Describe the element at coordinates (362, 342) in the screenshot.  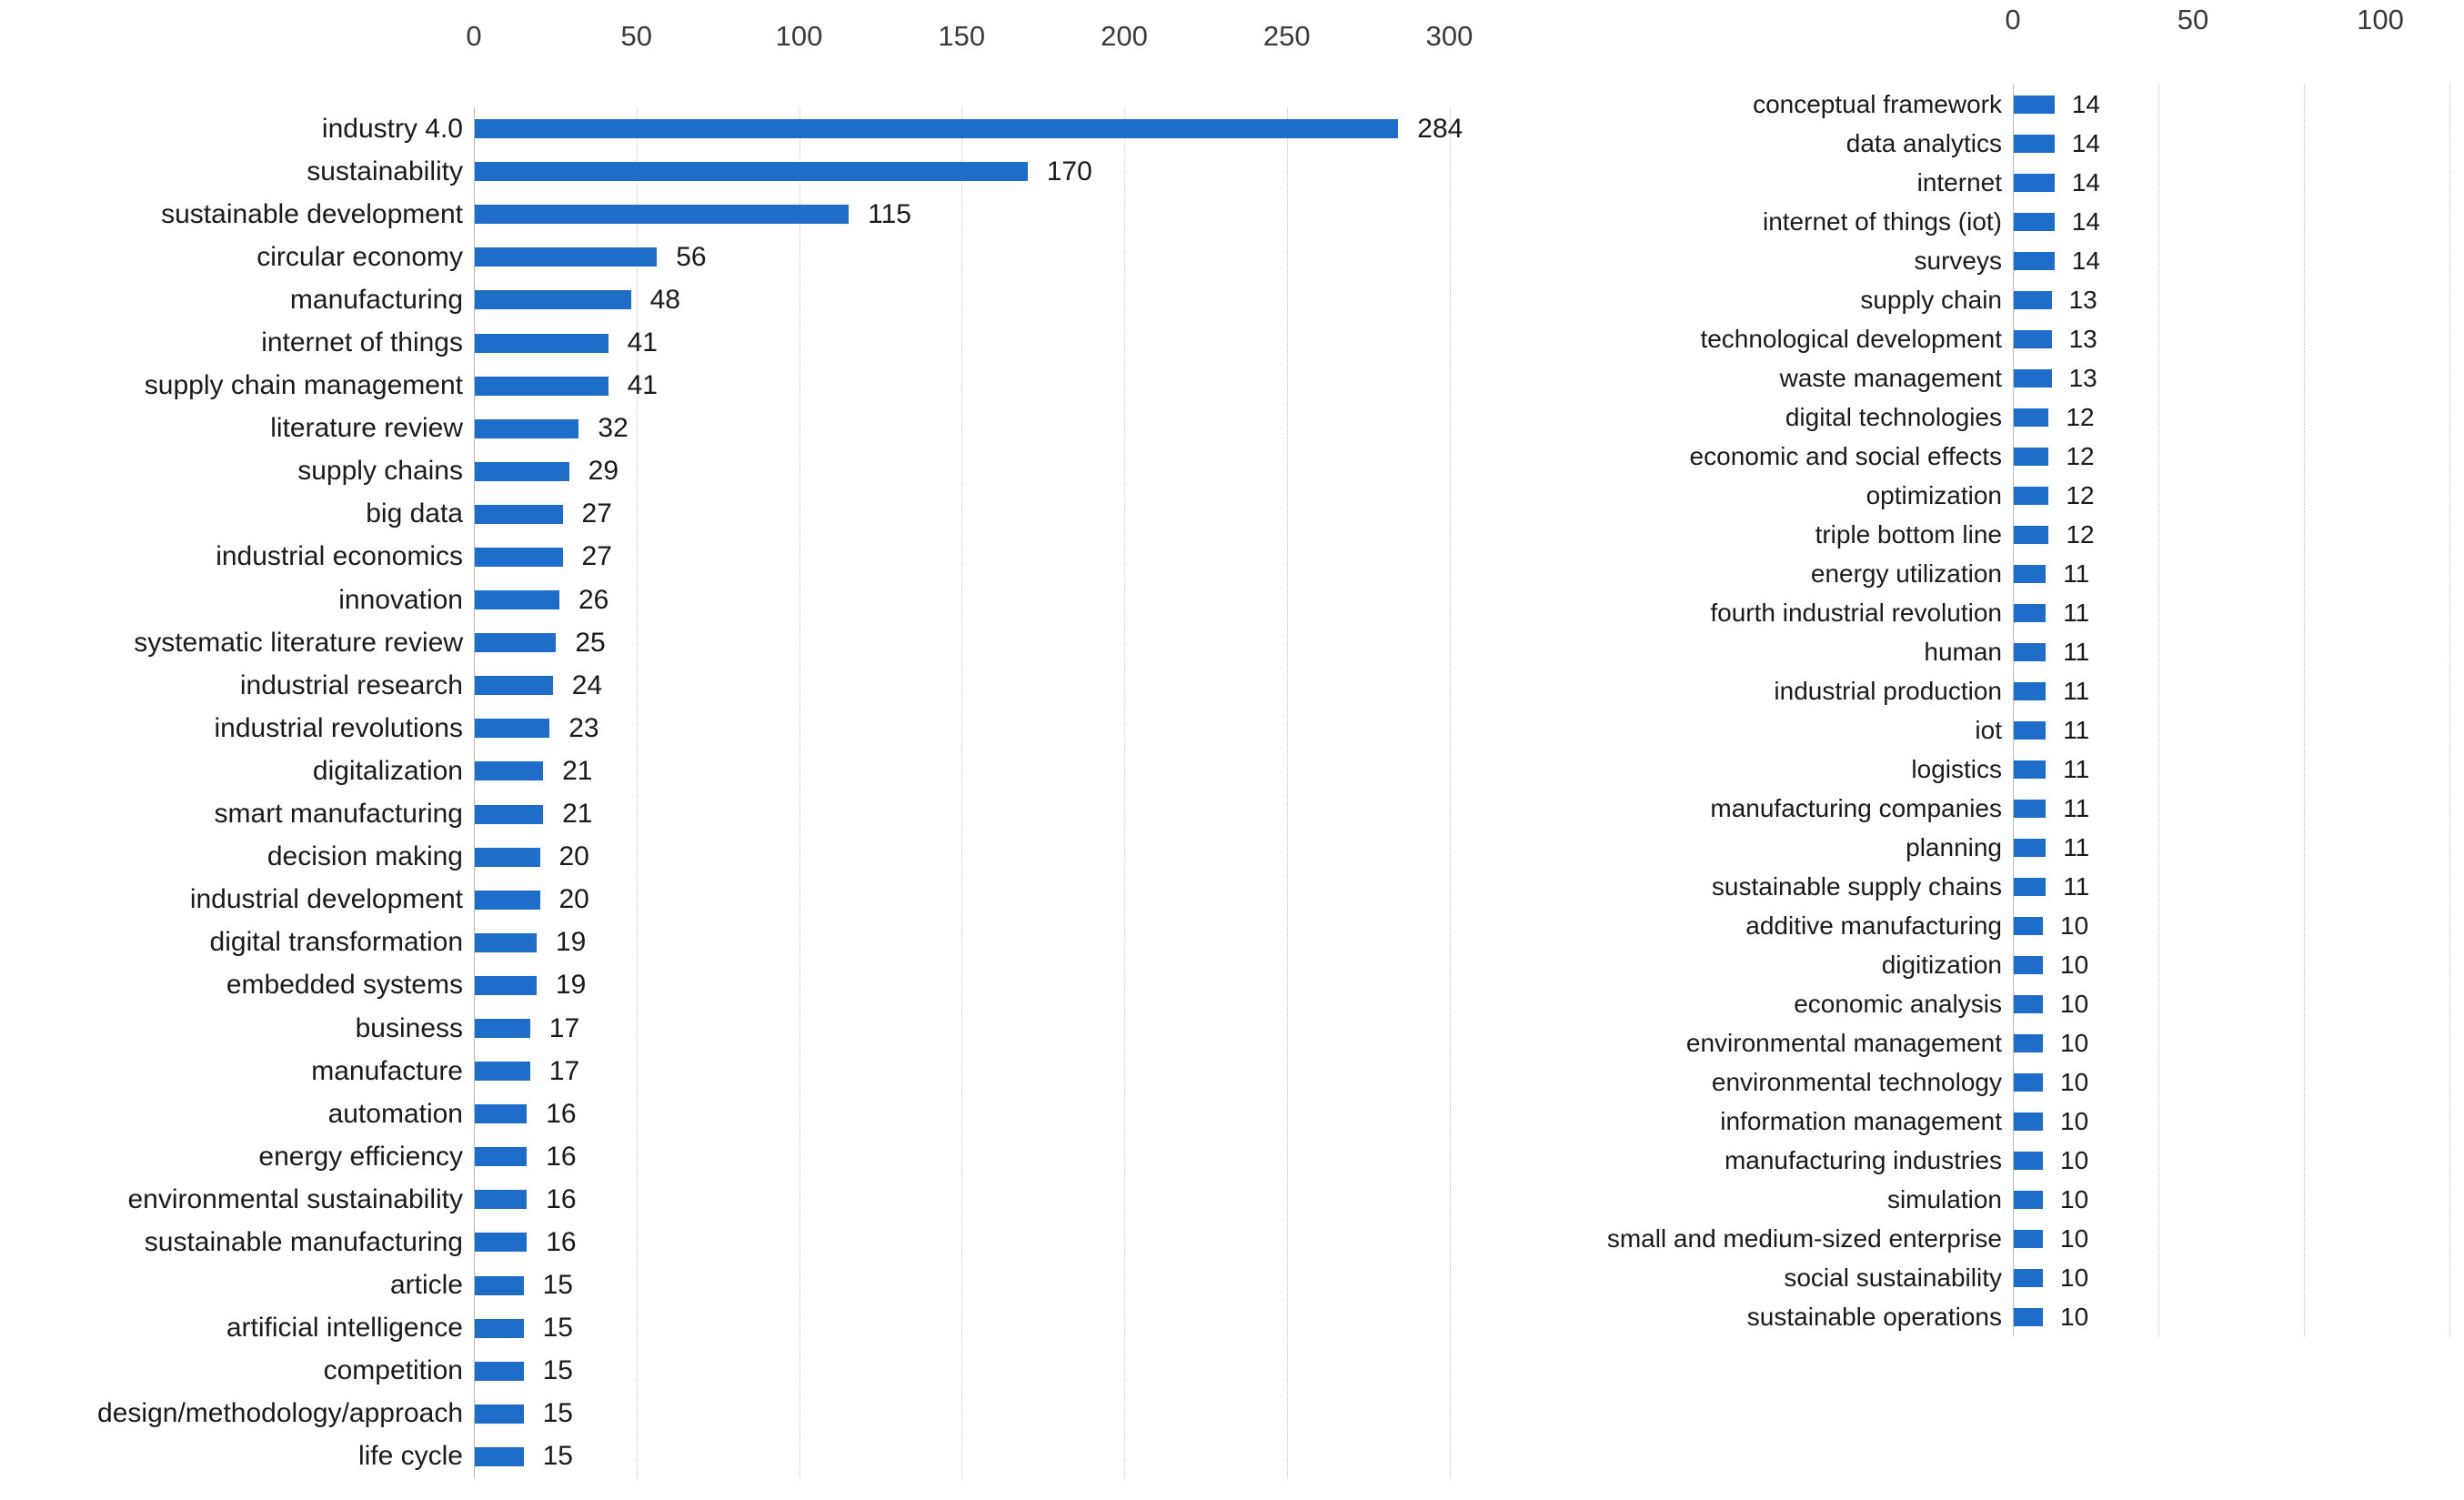
I see `category-label: internet of things` at that location.